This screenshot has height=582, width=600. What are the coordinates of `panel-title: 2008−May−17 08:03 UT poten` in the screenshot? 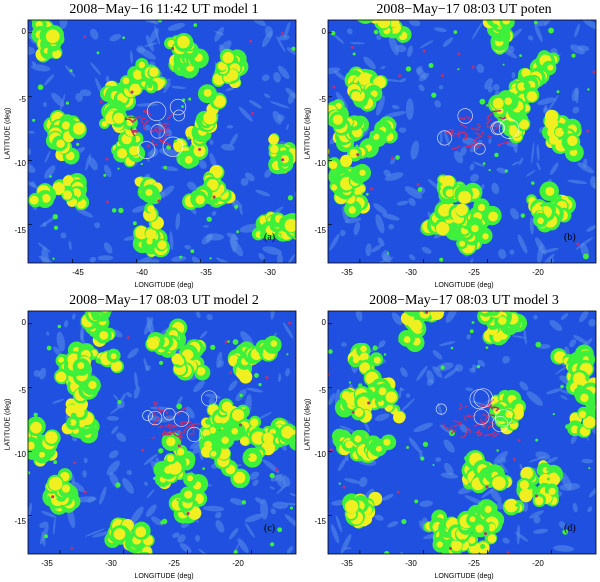 It's located at (464, 9).